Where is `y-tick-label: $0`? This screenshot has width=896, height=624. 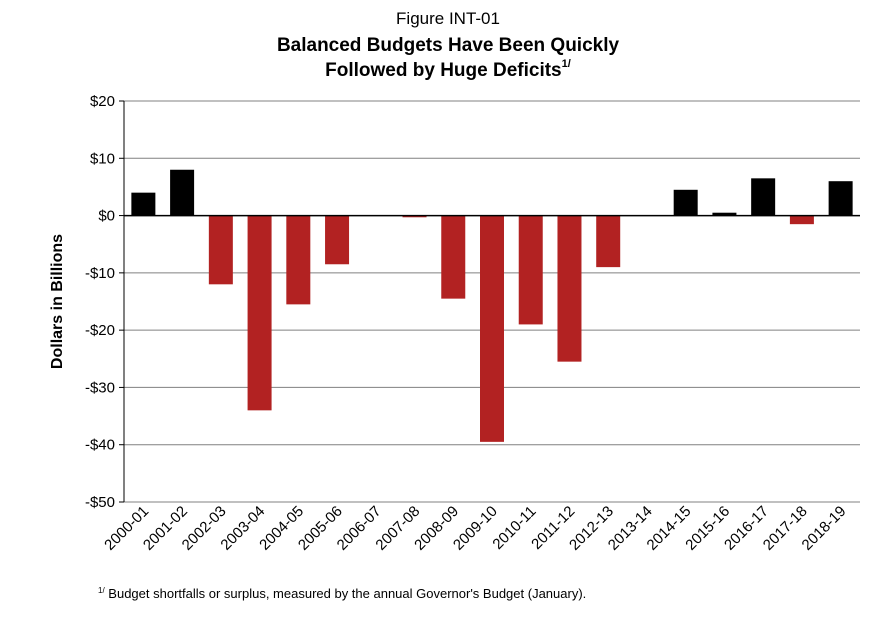
y-tick-label: $0 is located at coordinates (106, 216).